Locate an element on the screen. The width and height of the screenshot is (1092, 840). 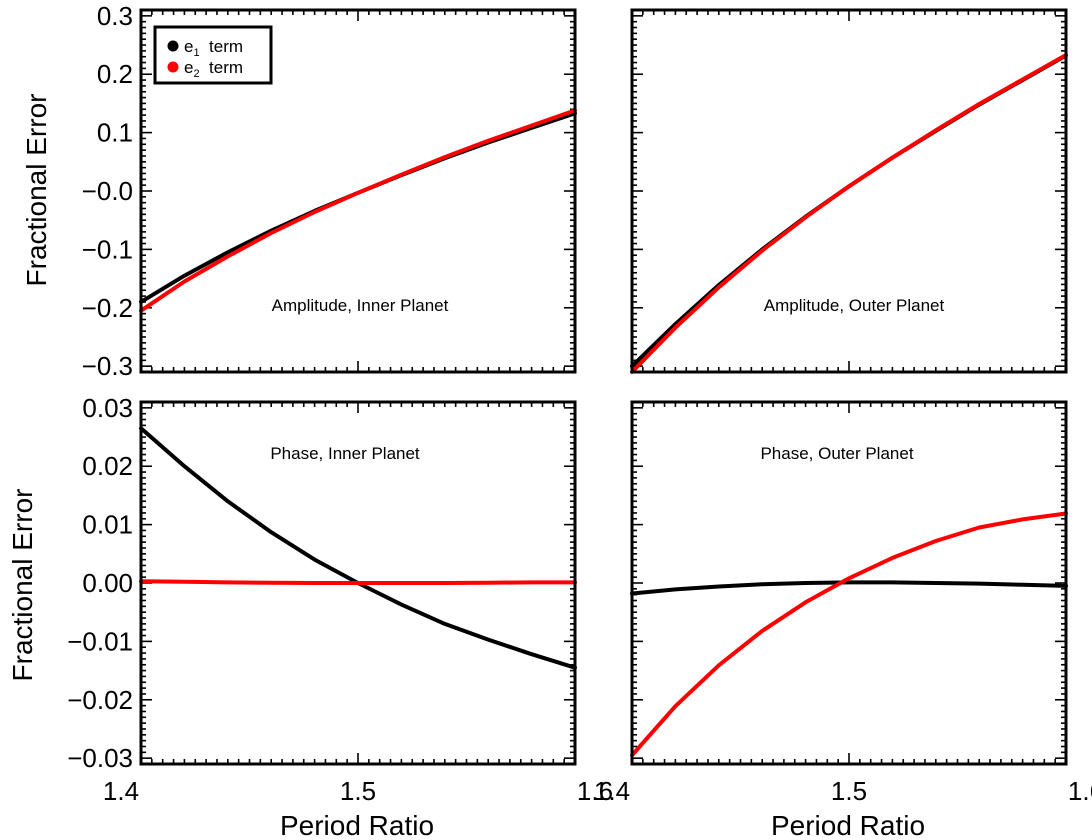
y-tick-label: −0.2 is located at coordinates (107, 308).